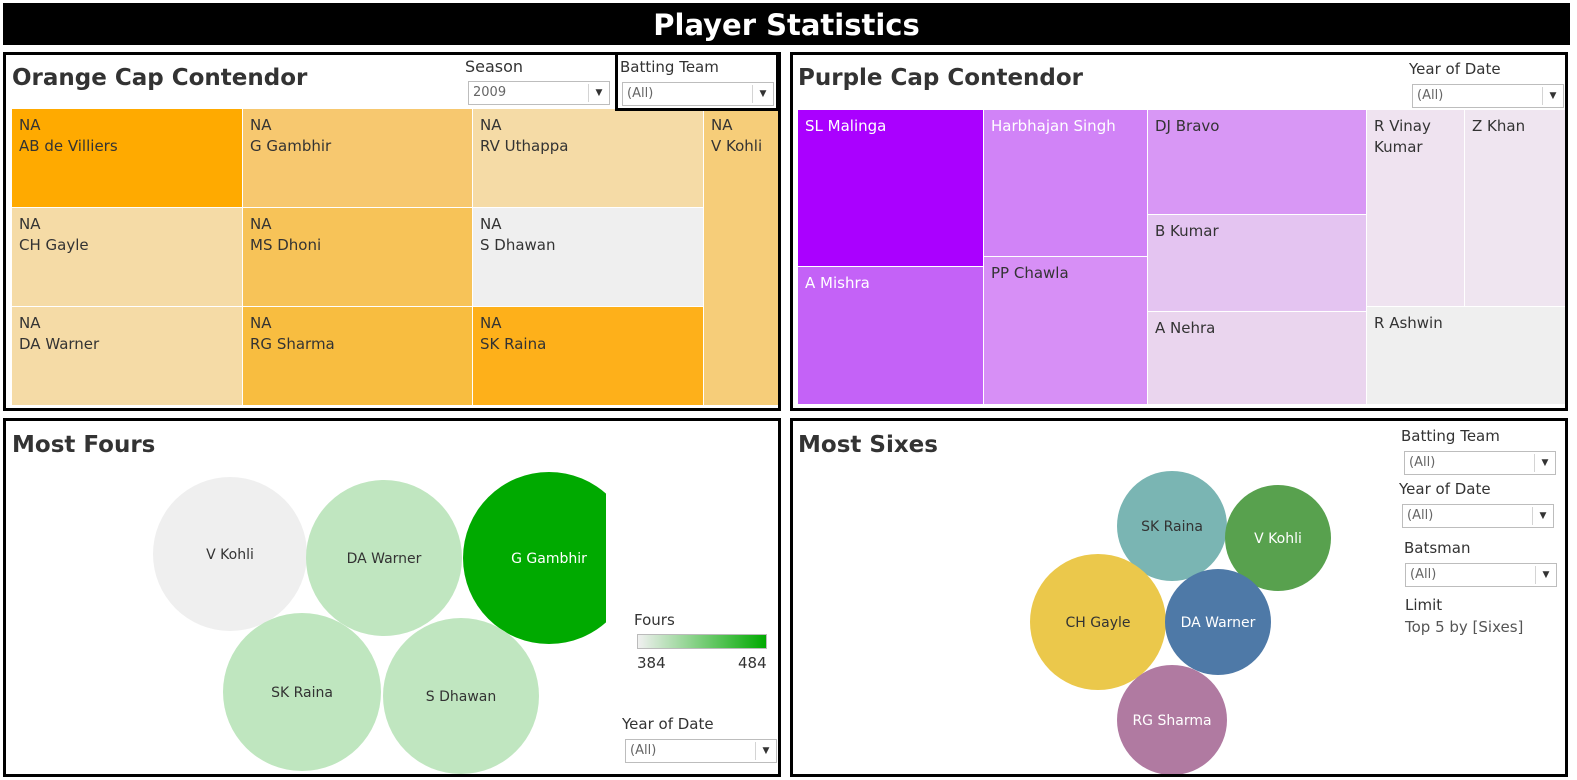  Describe the element at coordinates (1030, 273) in the screenshot. I see `tile-player-label: PP Chawla` at that location.